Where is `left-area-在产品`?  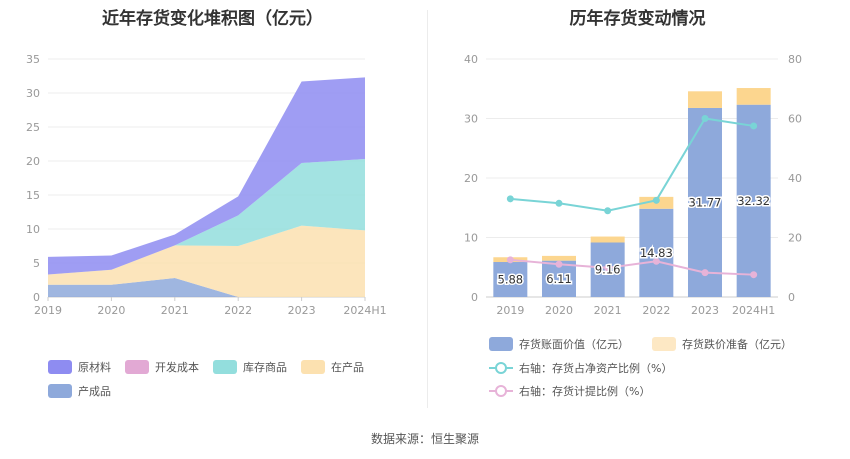
left-area-在产品 is located at coordinates (206, 261).